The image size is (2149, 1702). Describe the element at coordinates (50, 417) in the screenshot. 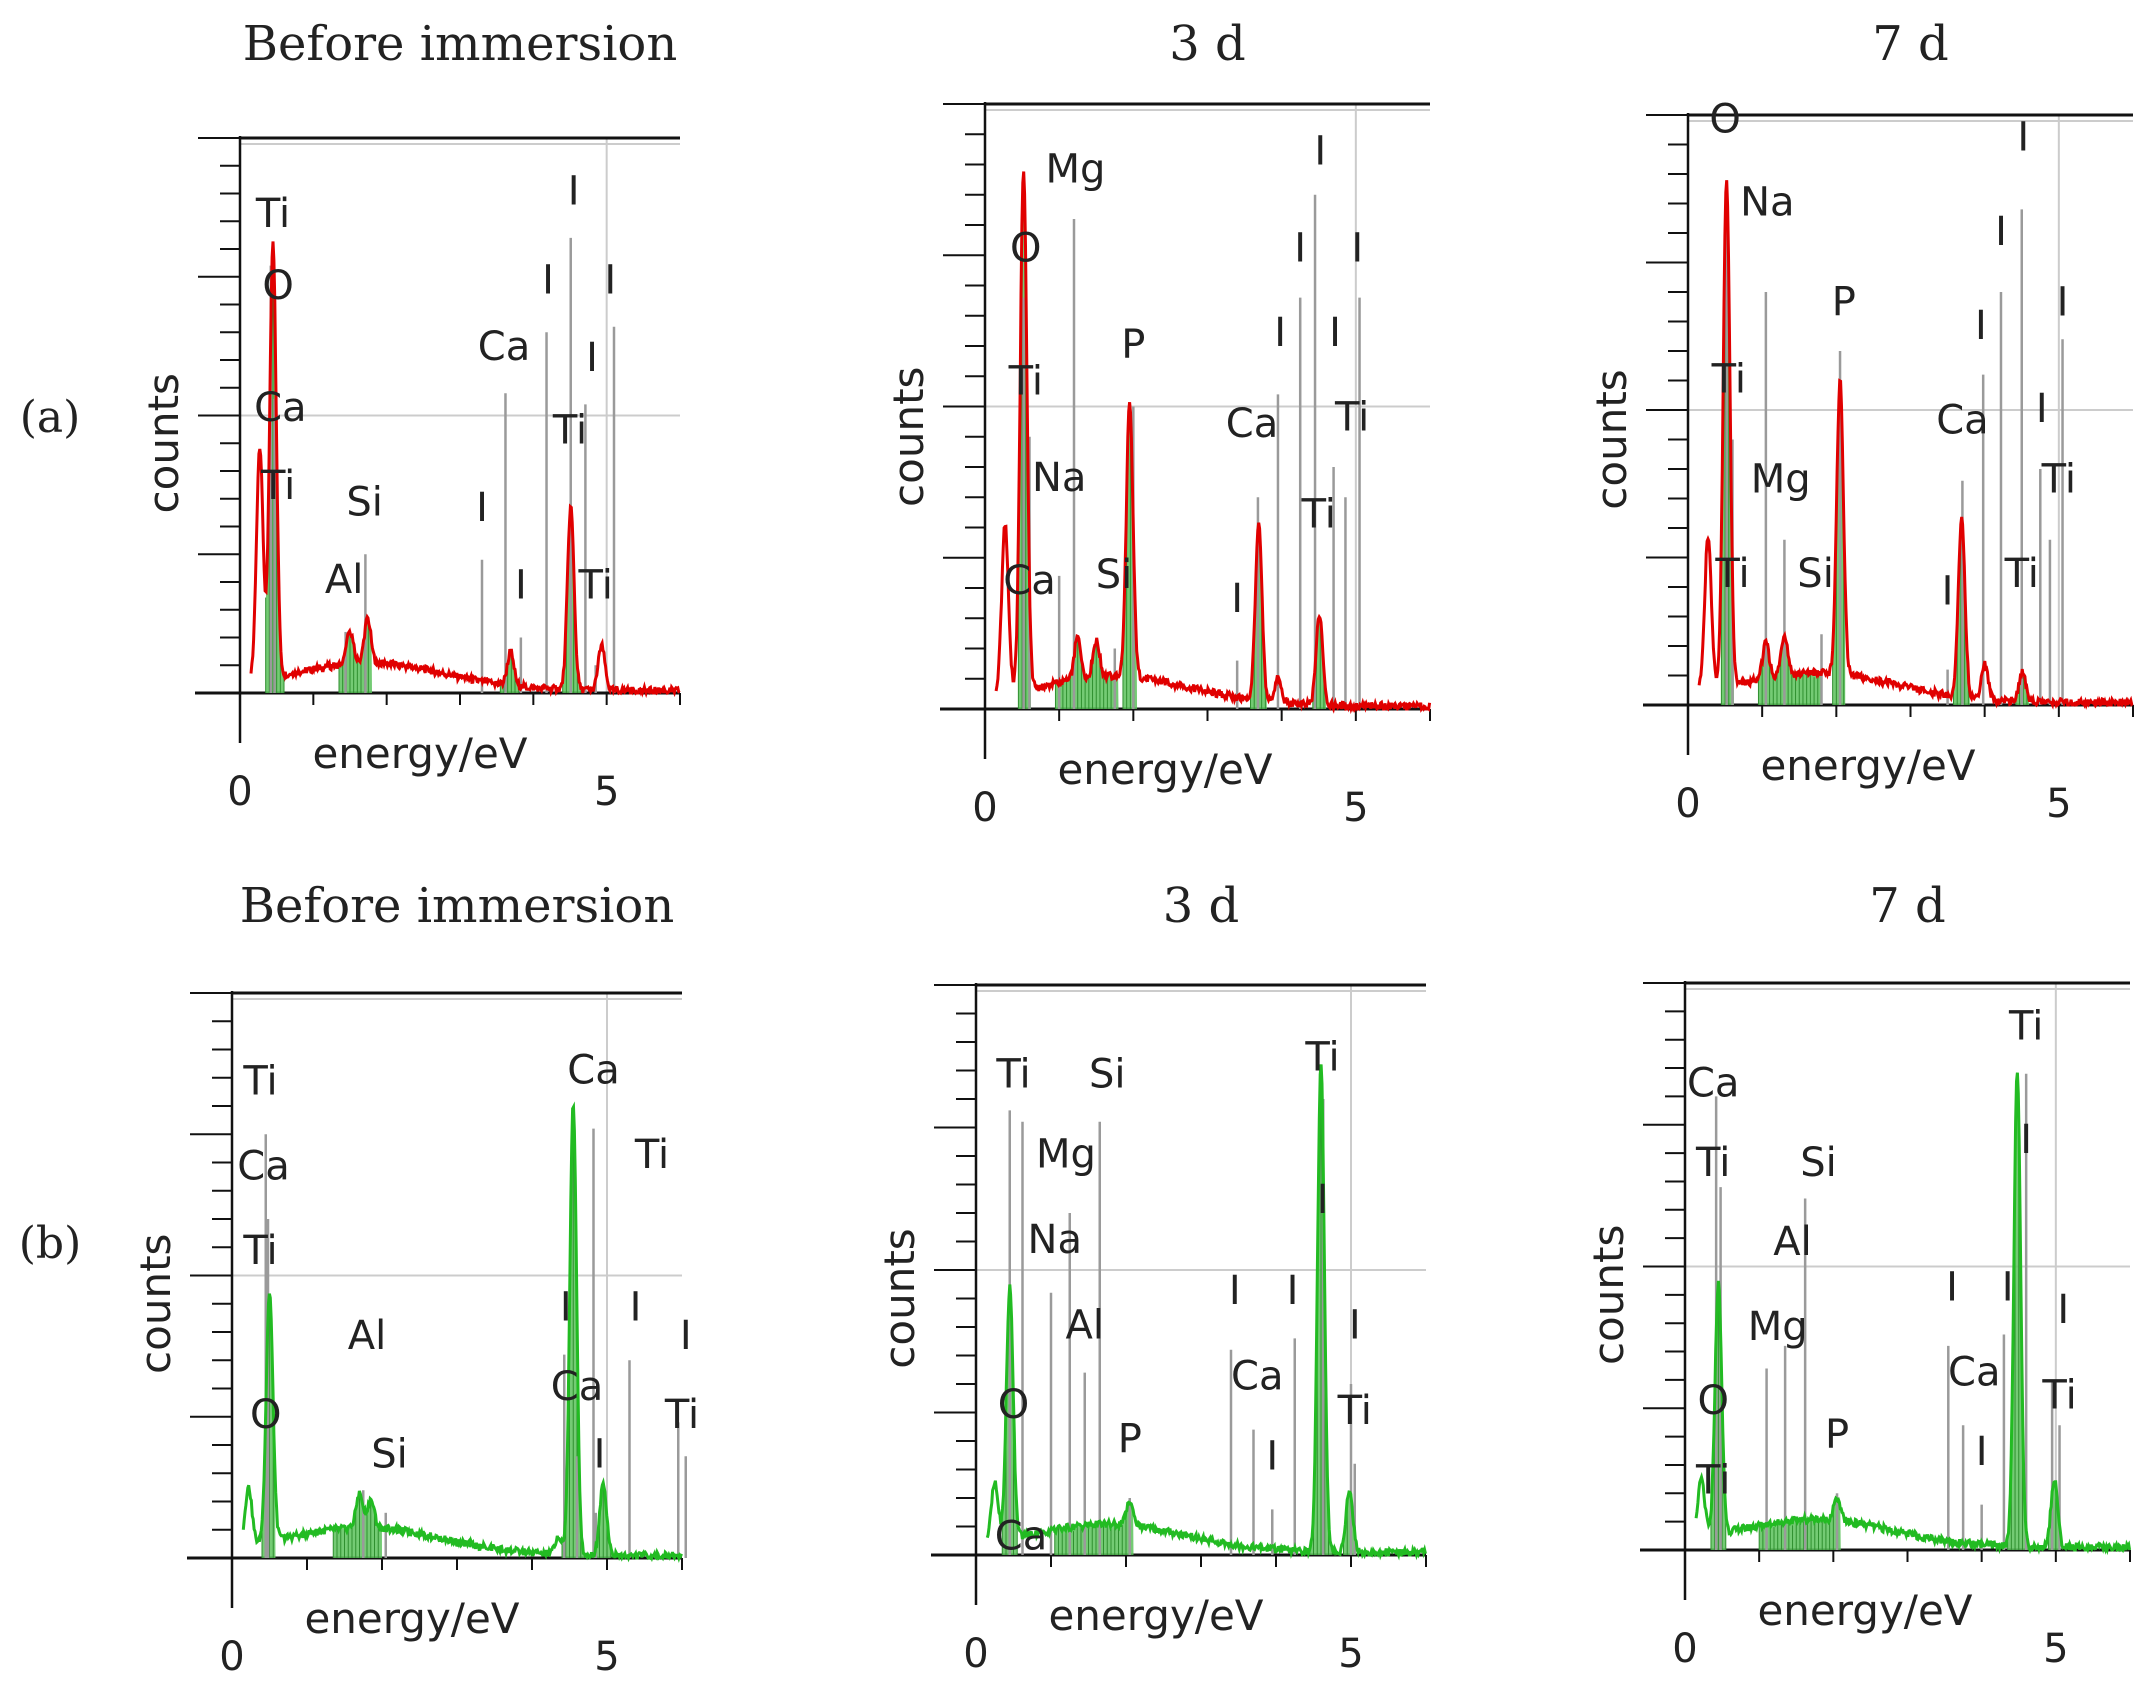

I see `row-label-a: (a)` at that location.